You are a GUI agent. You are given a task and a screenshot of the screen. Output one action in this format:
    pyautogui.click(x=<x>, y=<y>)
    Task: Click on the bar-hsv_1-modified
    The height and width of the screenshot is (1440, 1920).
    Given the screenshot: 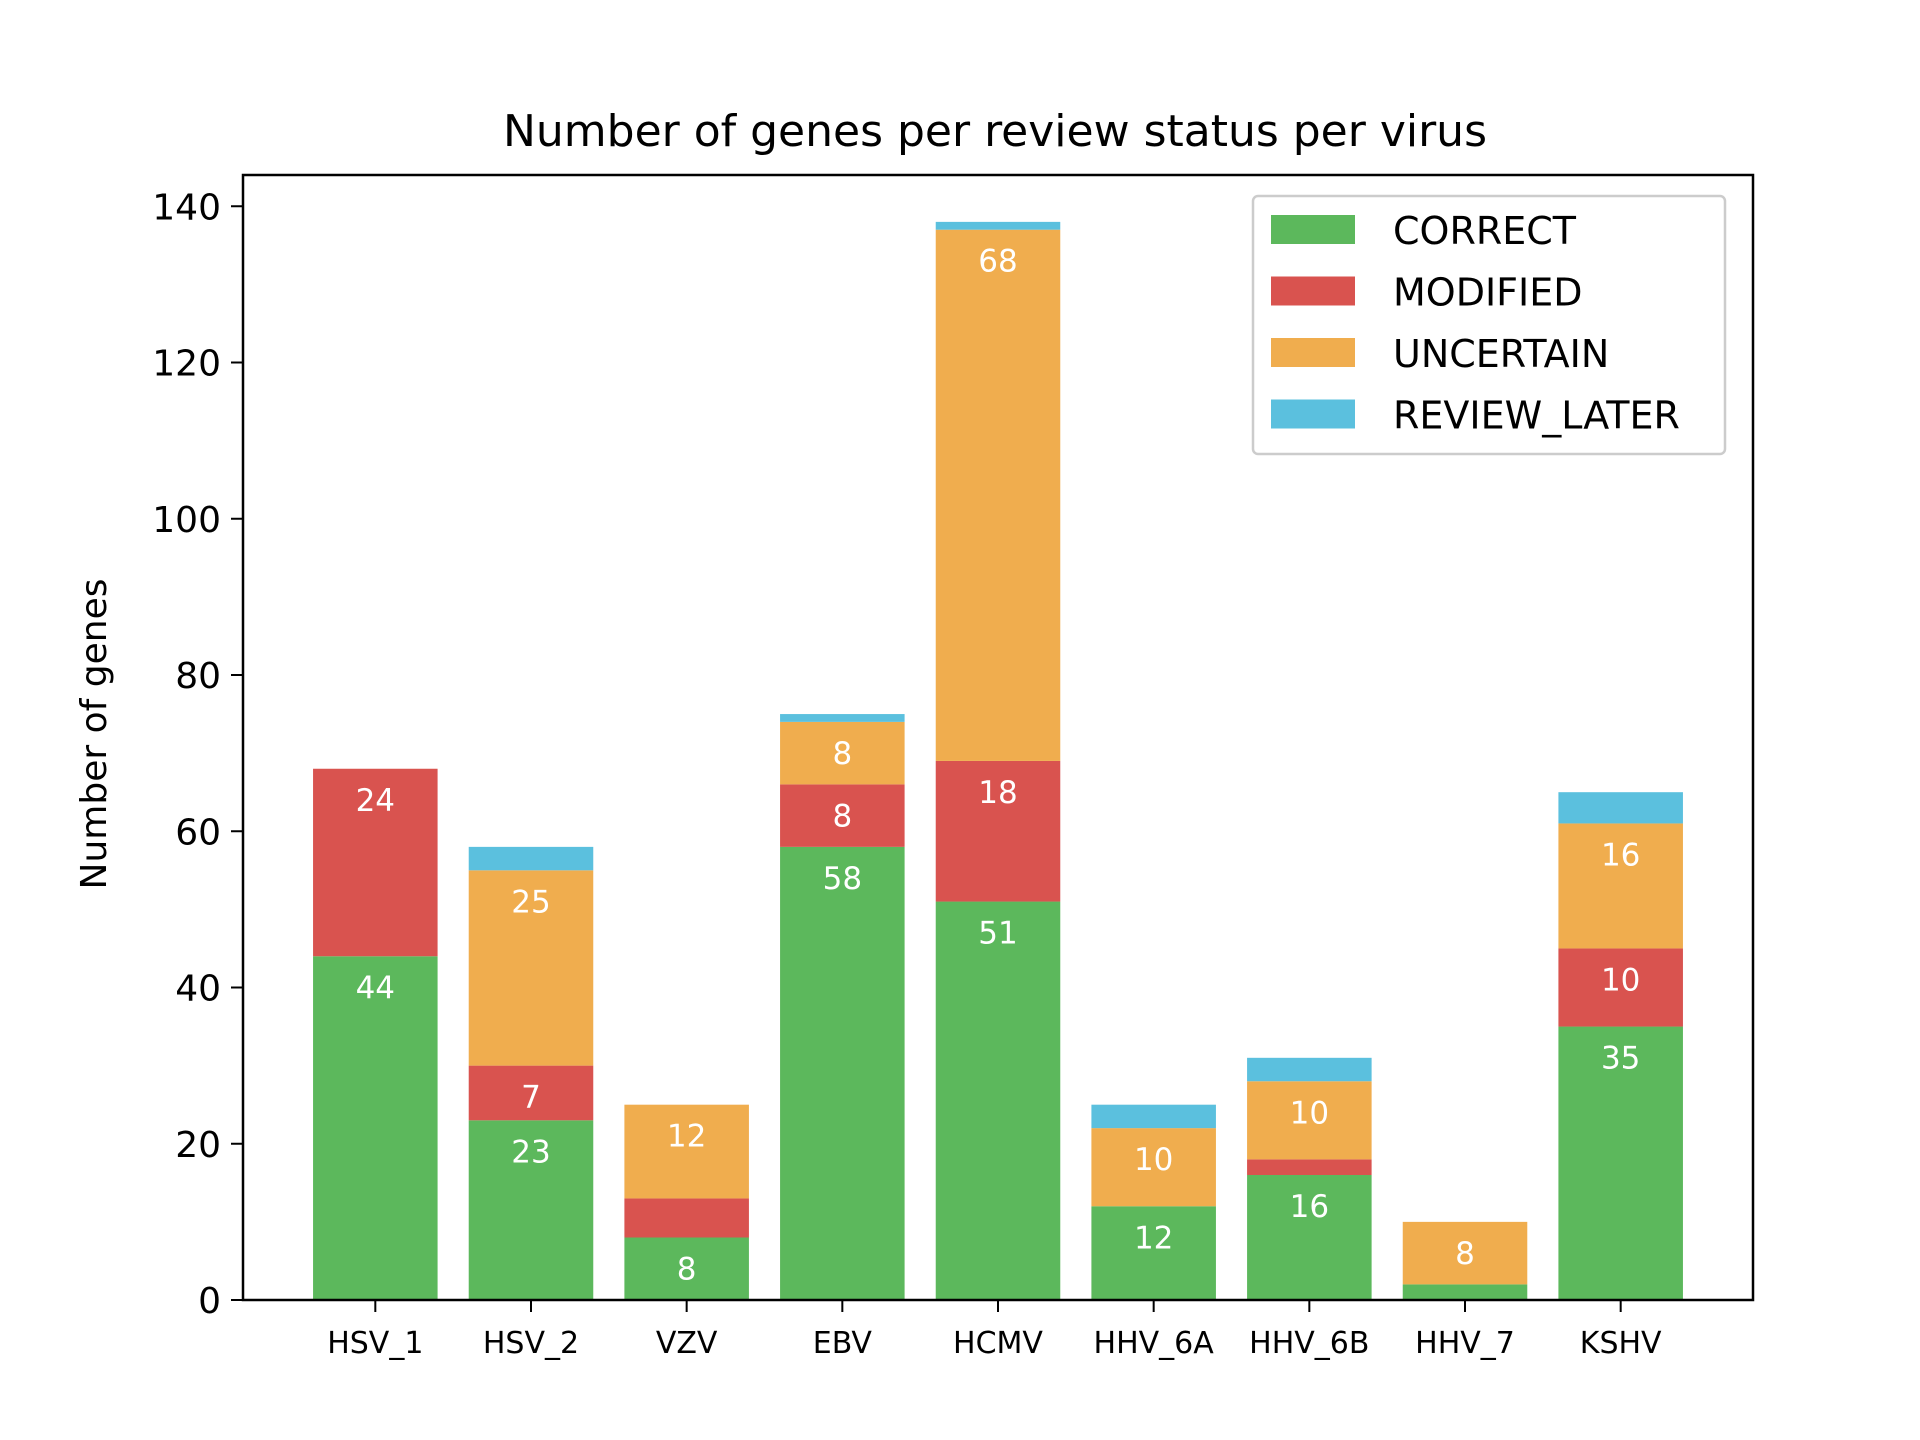 What is the action you would take?
    pyautogui.click(x=375, y=862)
    